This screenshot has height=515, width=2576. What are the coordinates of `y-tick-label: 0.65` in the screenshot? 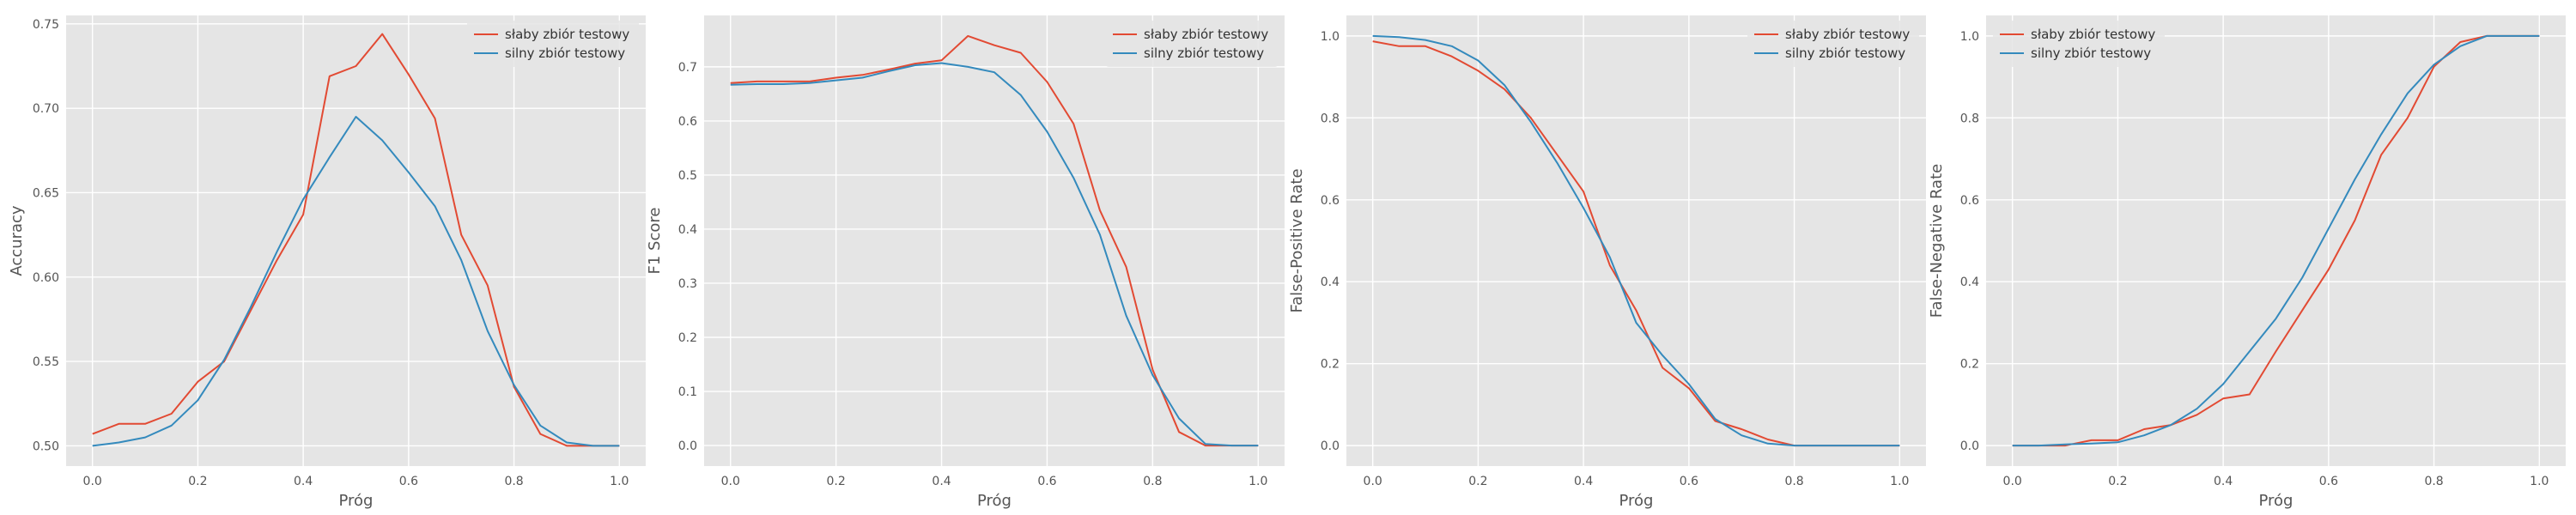 It's located at (46, 193).